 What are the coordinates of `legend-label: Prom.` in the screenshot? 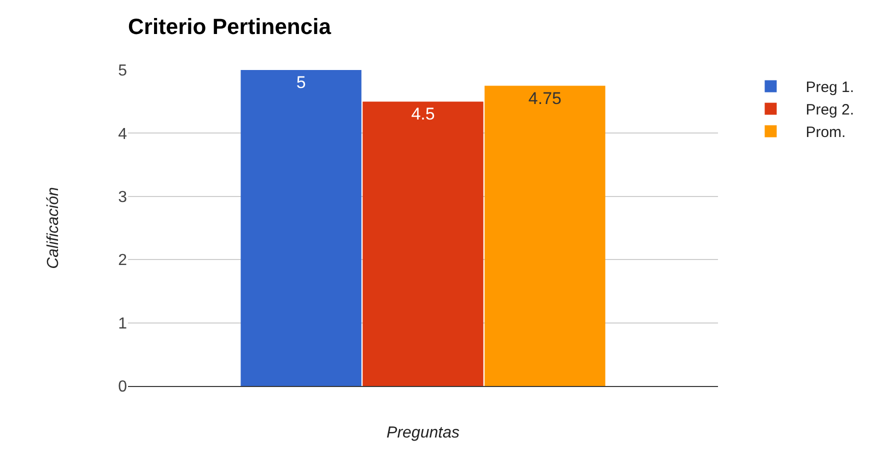 It's located at (826, 133).